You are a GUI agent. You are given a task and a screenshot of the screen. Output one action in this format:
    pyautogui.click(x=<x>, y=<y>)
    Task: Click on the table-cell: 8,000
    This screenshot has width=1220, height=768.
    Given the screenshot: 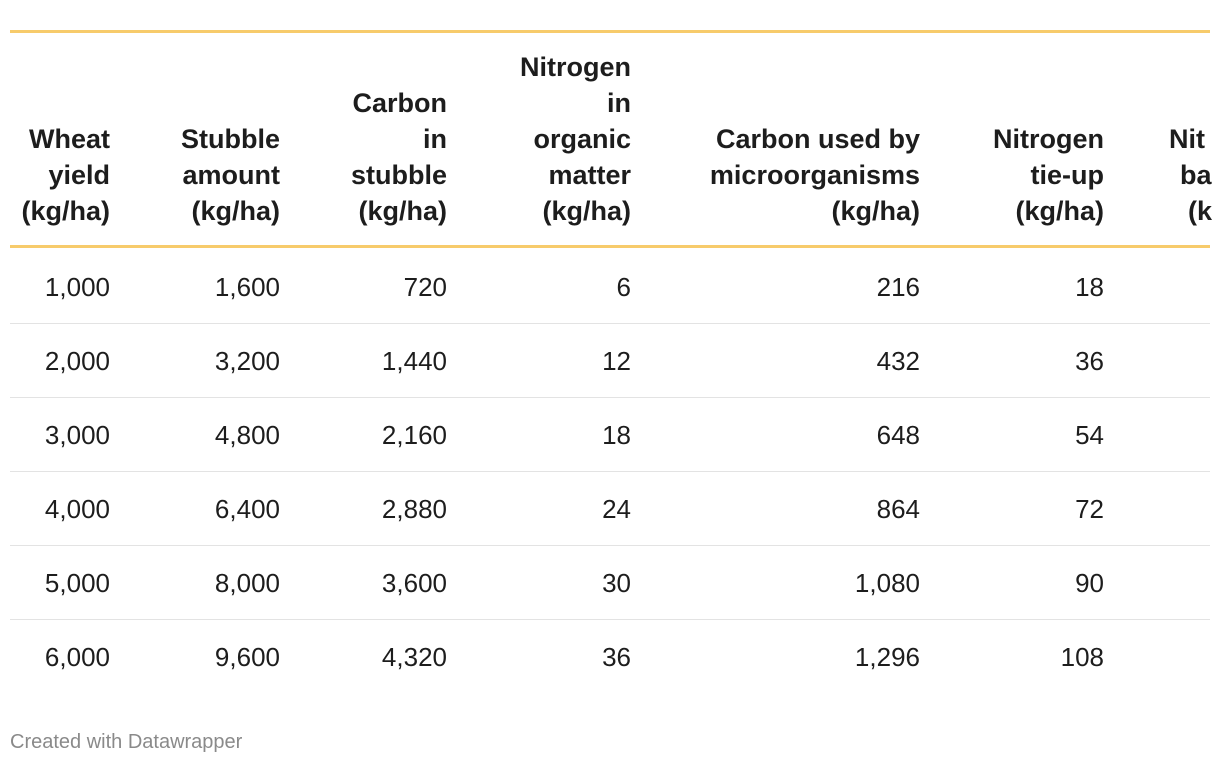 What is the action you would take?
    pyautogui.click(x=247, y=583)
    